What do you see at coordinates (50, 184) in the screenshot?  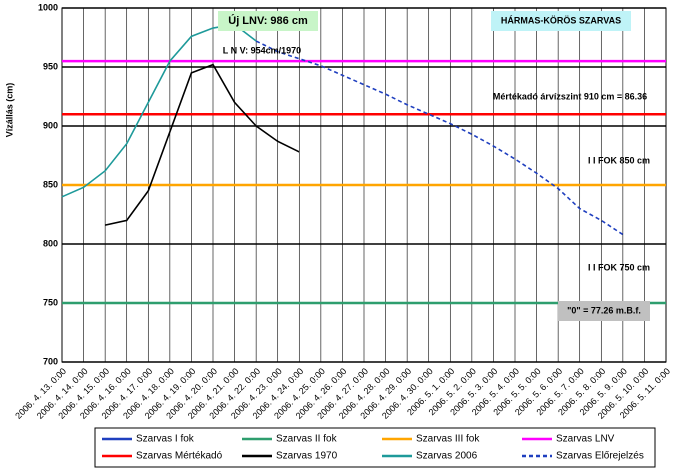 I see `y-tick-label: 850` at bounding box center [50, 184].